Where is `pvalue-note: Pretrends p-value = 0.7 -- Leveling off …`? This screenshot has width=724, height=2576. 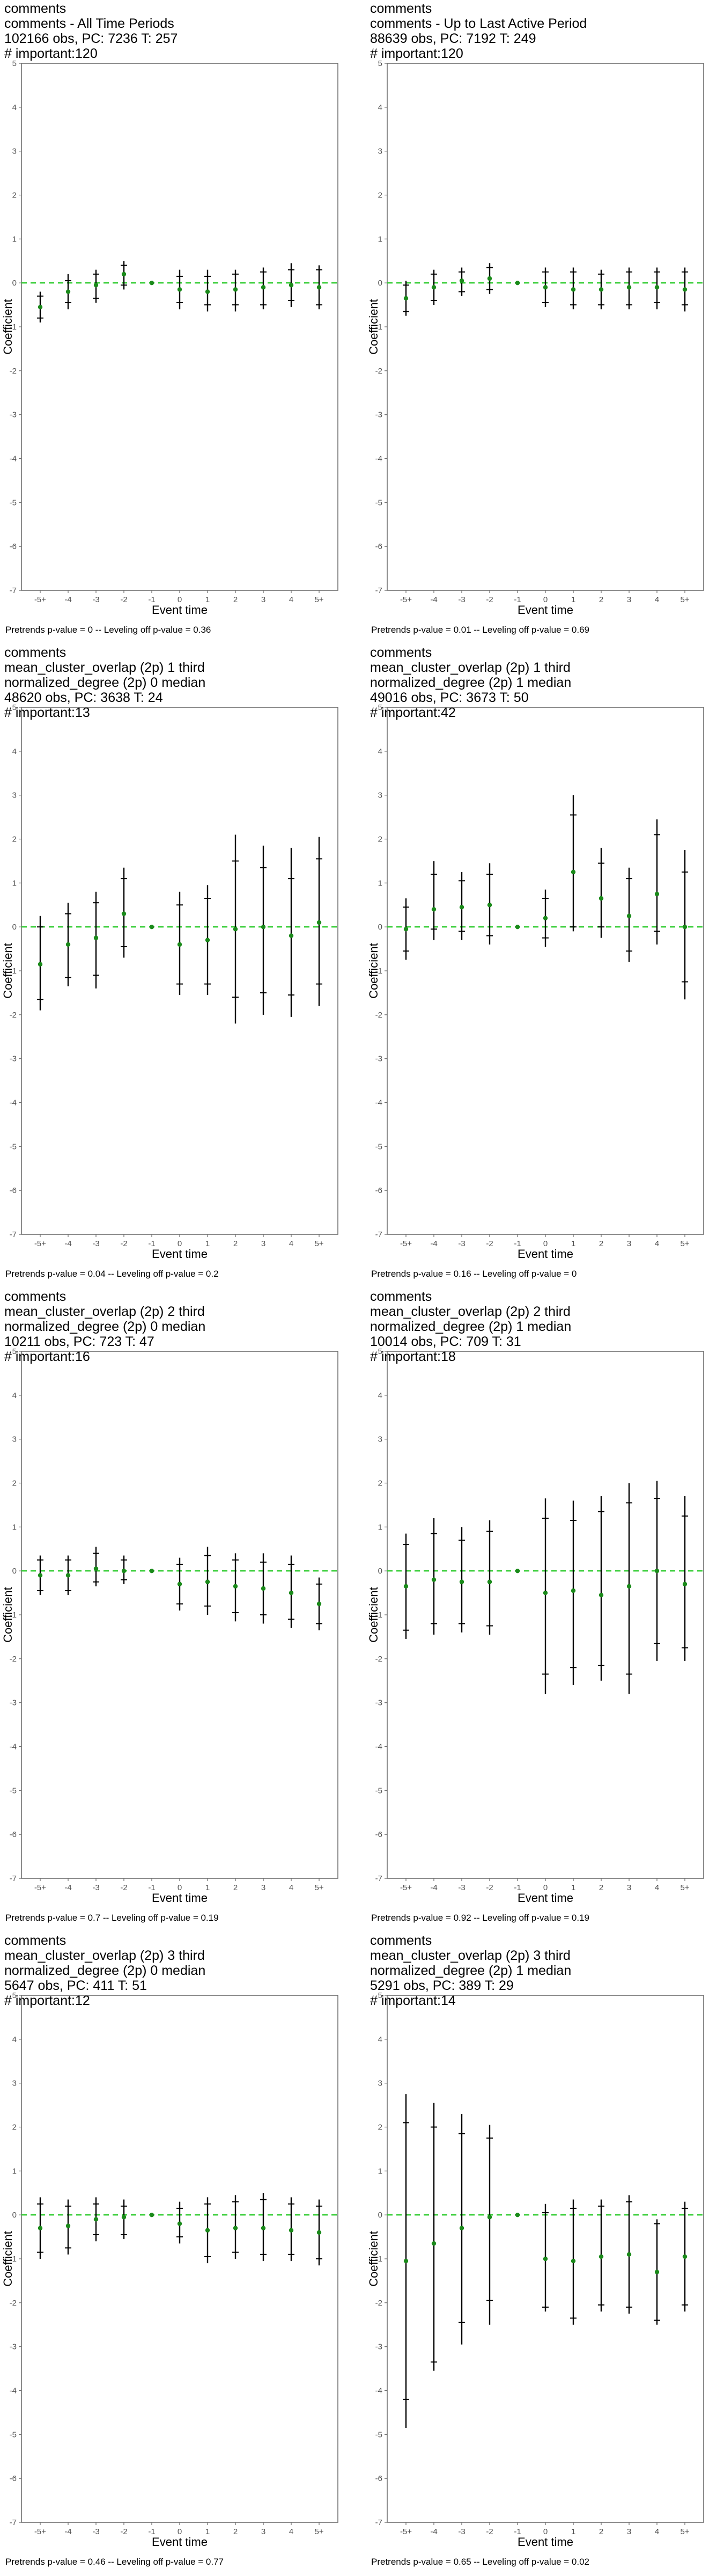
pvalue-note: Pretrends p-value = 0.7 -- Leveling off … is located at coordinates (112, 1918).